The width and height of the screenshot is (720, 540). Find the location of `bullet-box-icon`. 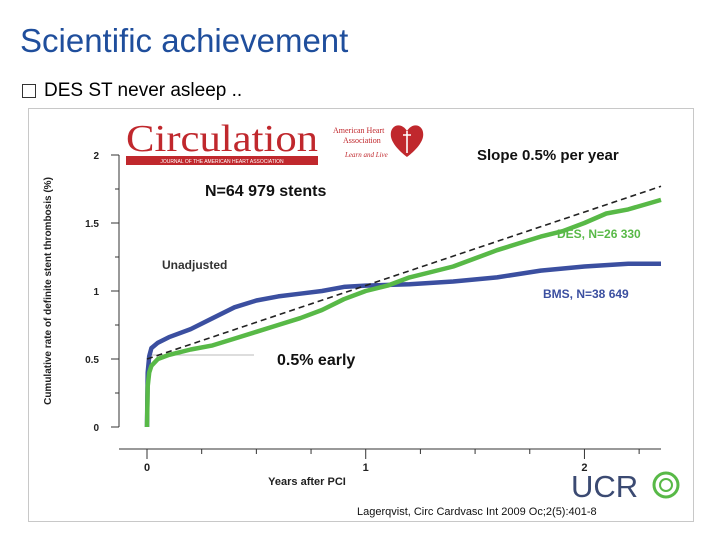

bullet-box-icon is located at coordinates (29, 91).